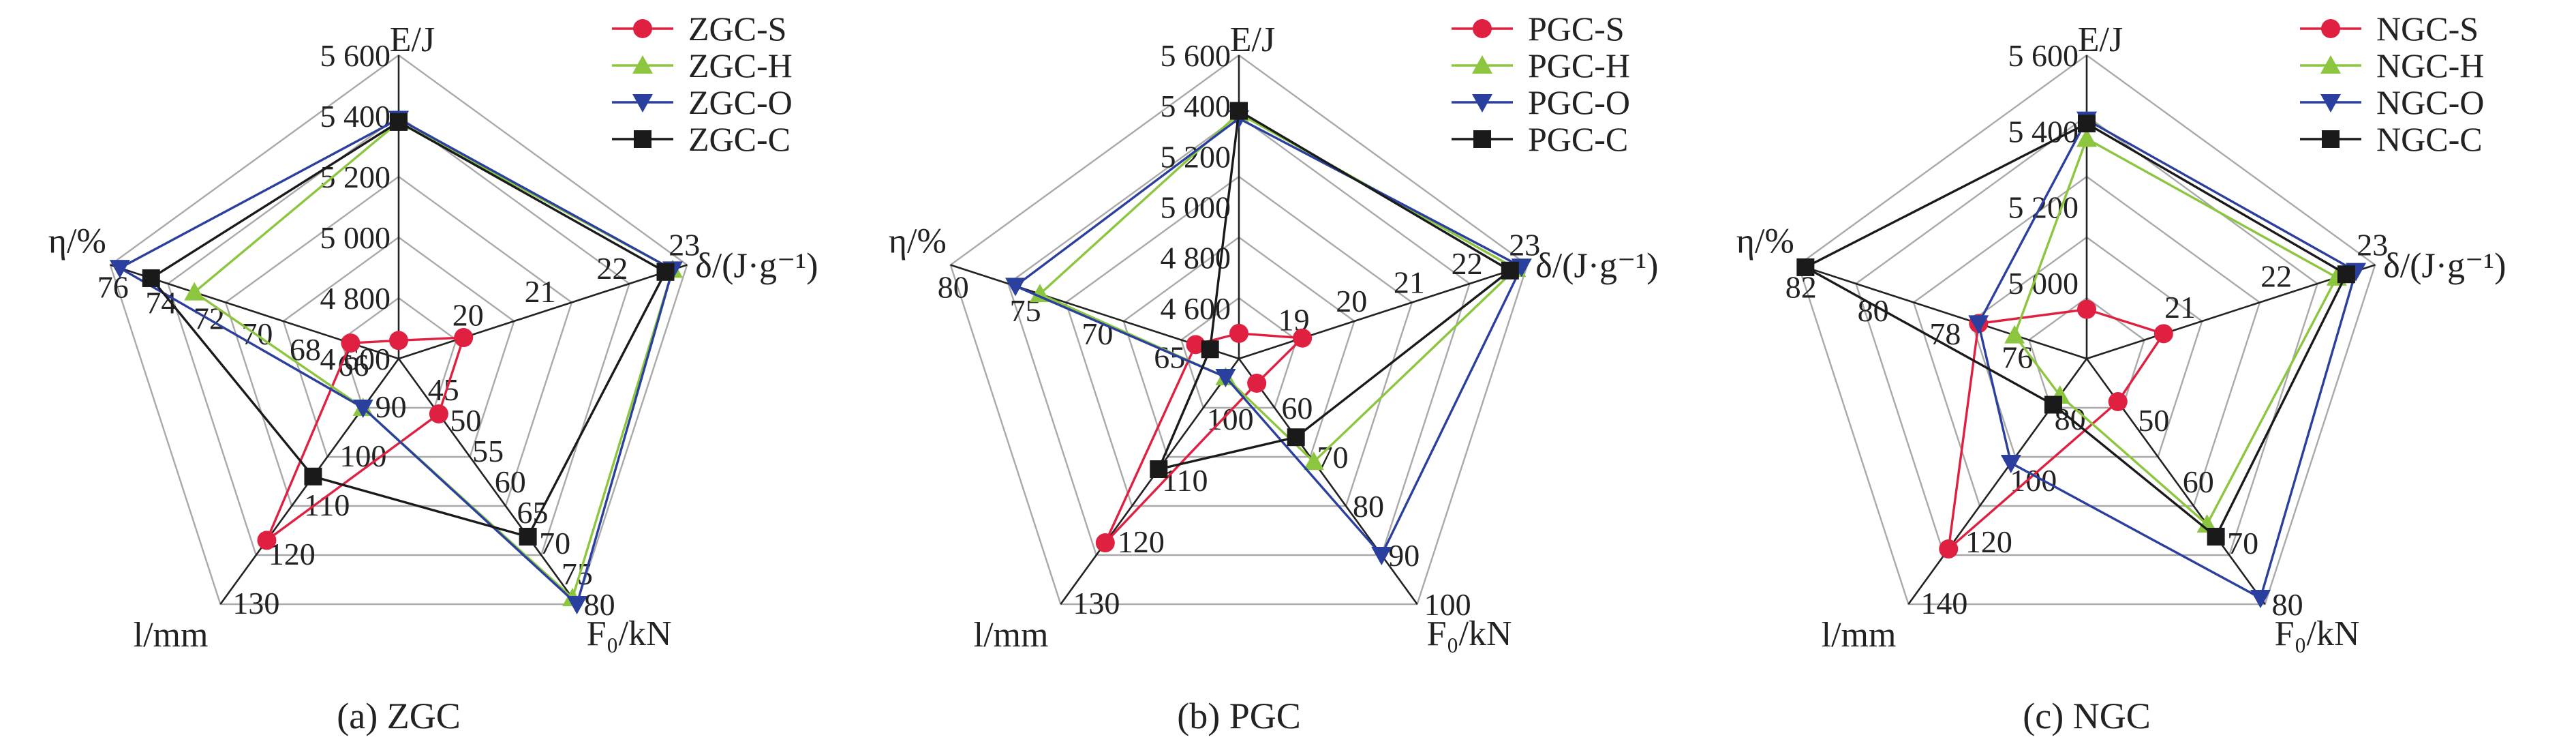  Describe the element at coordinates (1540, 139) in the screenshot. I see `legend-item-pgc-c: PGC-C` at that location.